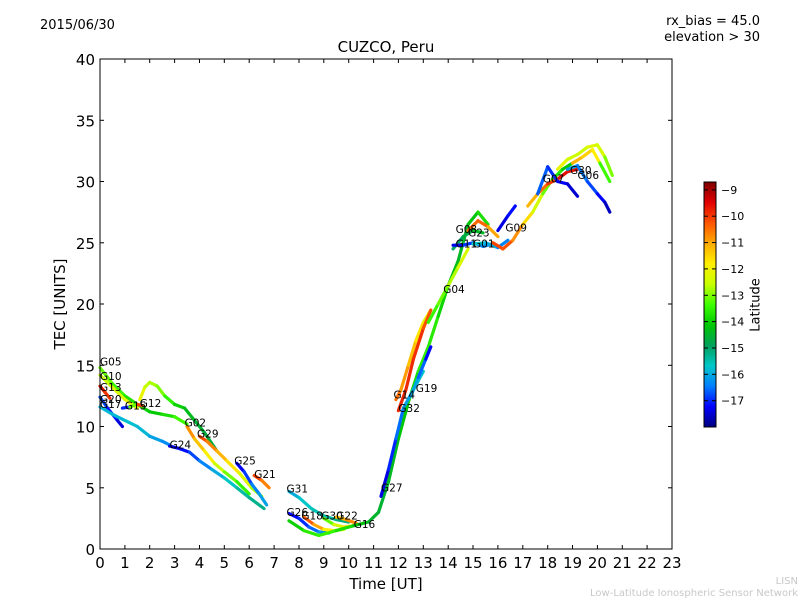  I want to click on credit-short: LISN, so click(786, 581).